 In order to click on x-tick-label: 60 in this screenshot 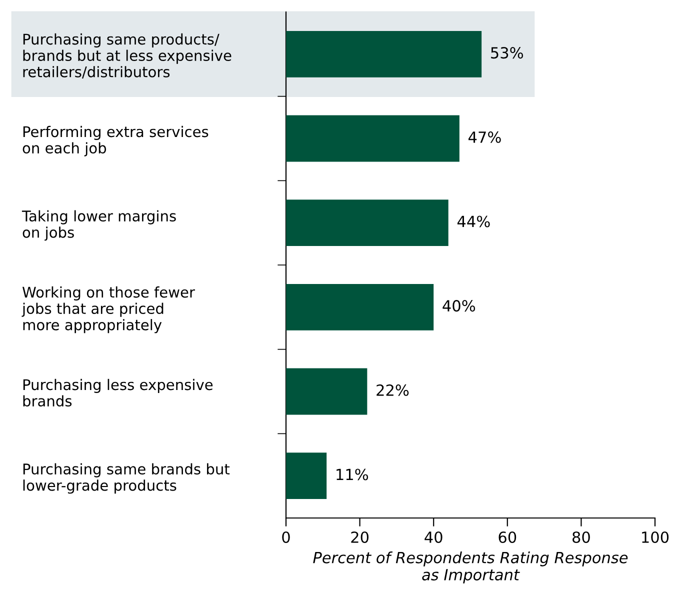, I will do `click(507, 537)`.